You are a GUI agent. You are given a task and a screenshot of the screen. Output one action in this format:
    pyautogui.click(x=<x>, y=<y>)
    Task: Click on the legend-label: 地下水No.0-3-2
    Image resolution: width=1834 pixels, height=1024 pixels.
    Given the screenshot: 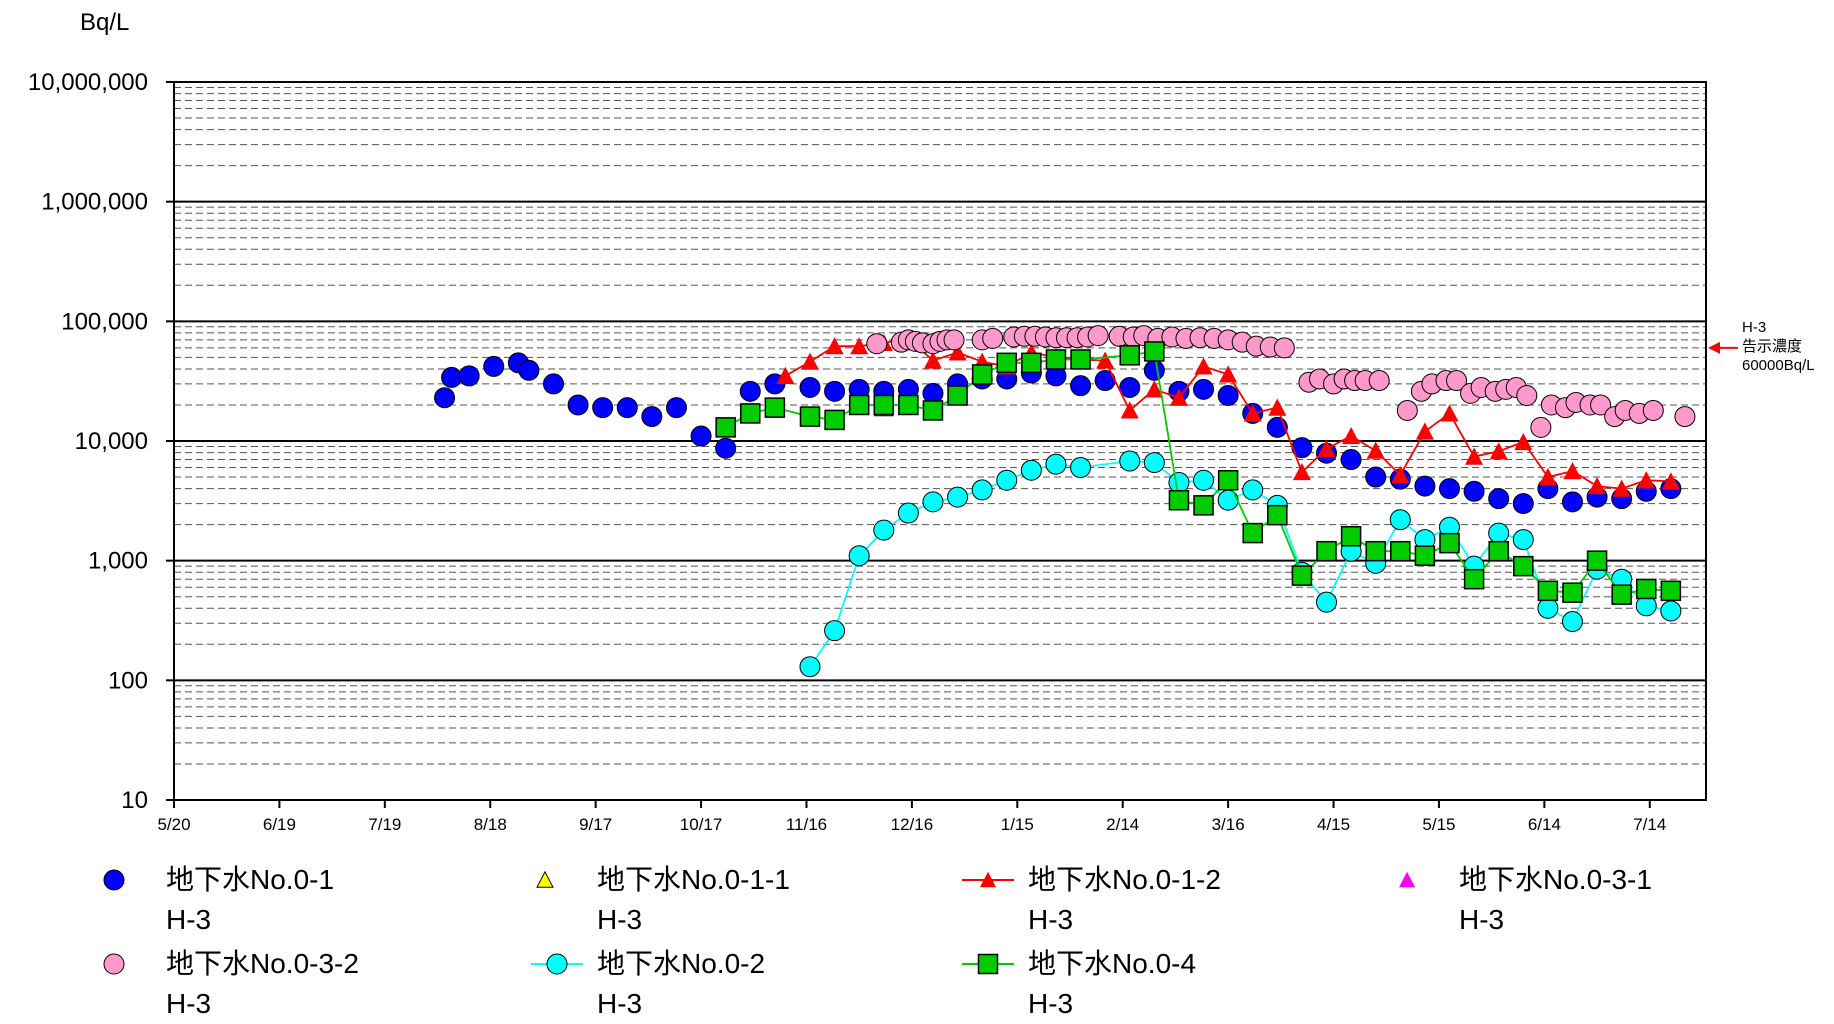 What is the action you would take?
    pyautogui.click(x=262, y=963)
    